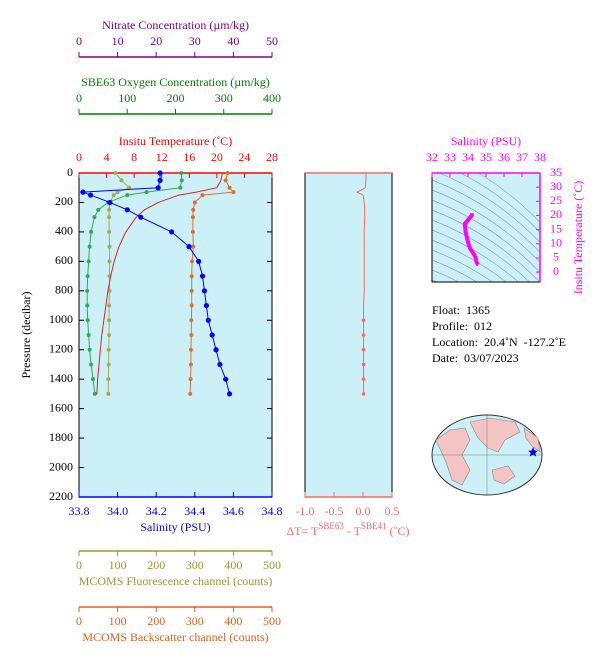  Describe the element at coordinates (26, 335) in the screenshot. I see `y-axis-title: Pressure (decibar)` at that location.